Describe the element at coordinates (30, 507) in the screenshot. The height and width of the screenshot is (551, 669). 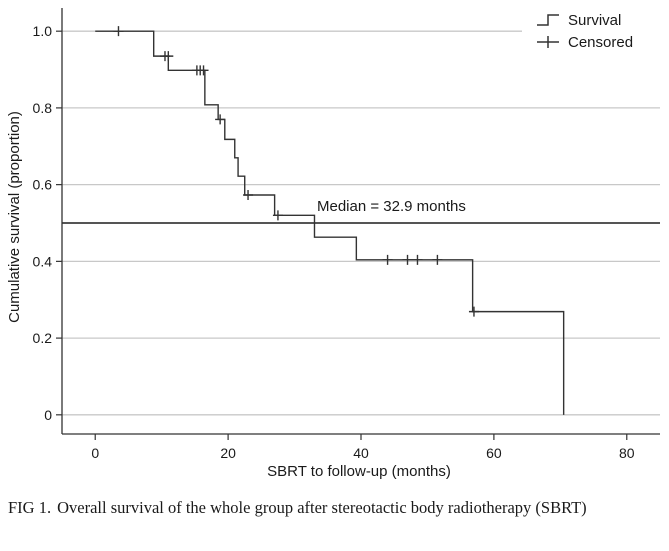
I see `caption-label: FIG 1.` at that location.